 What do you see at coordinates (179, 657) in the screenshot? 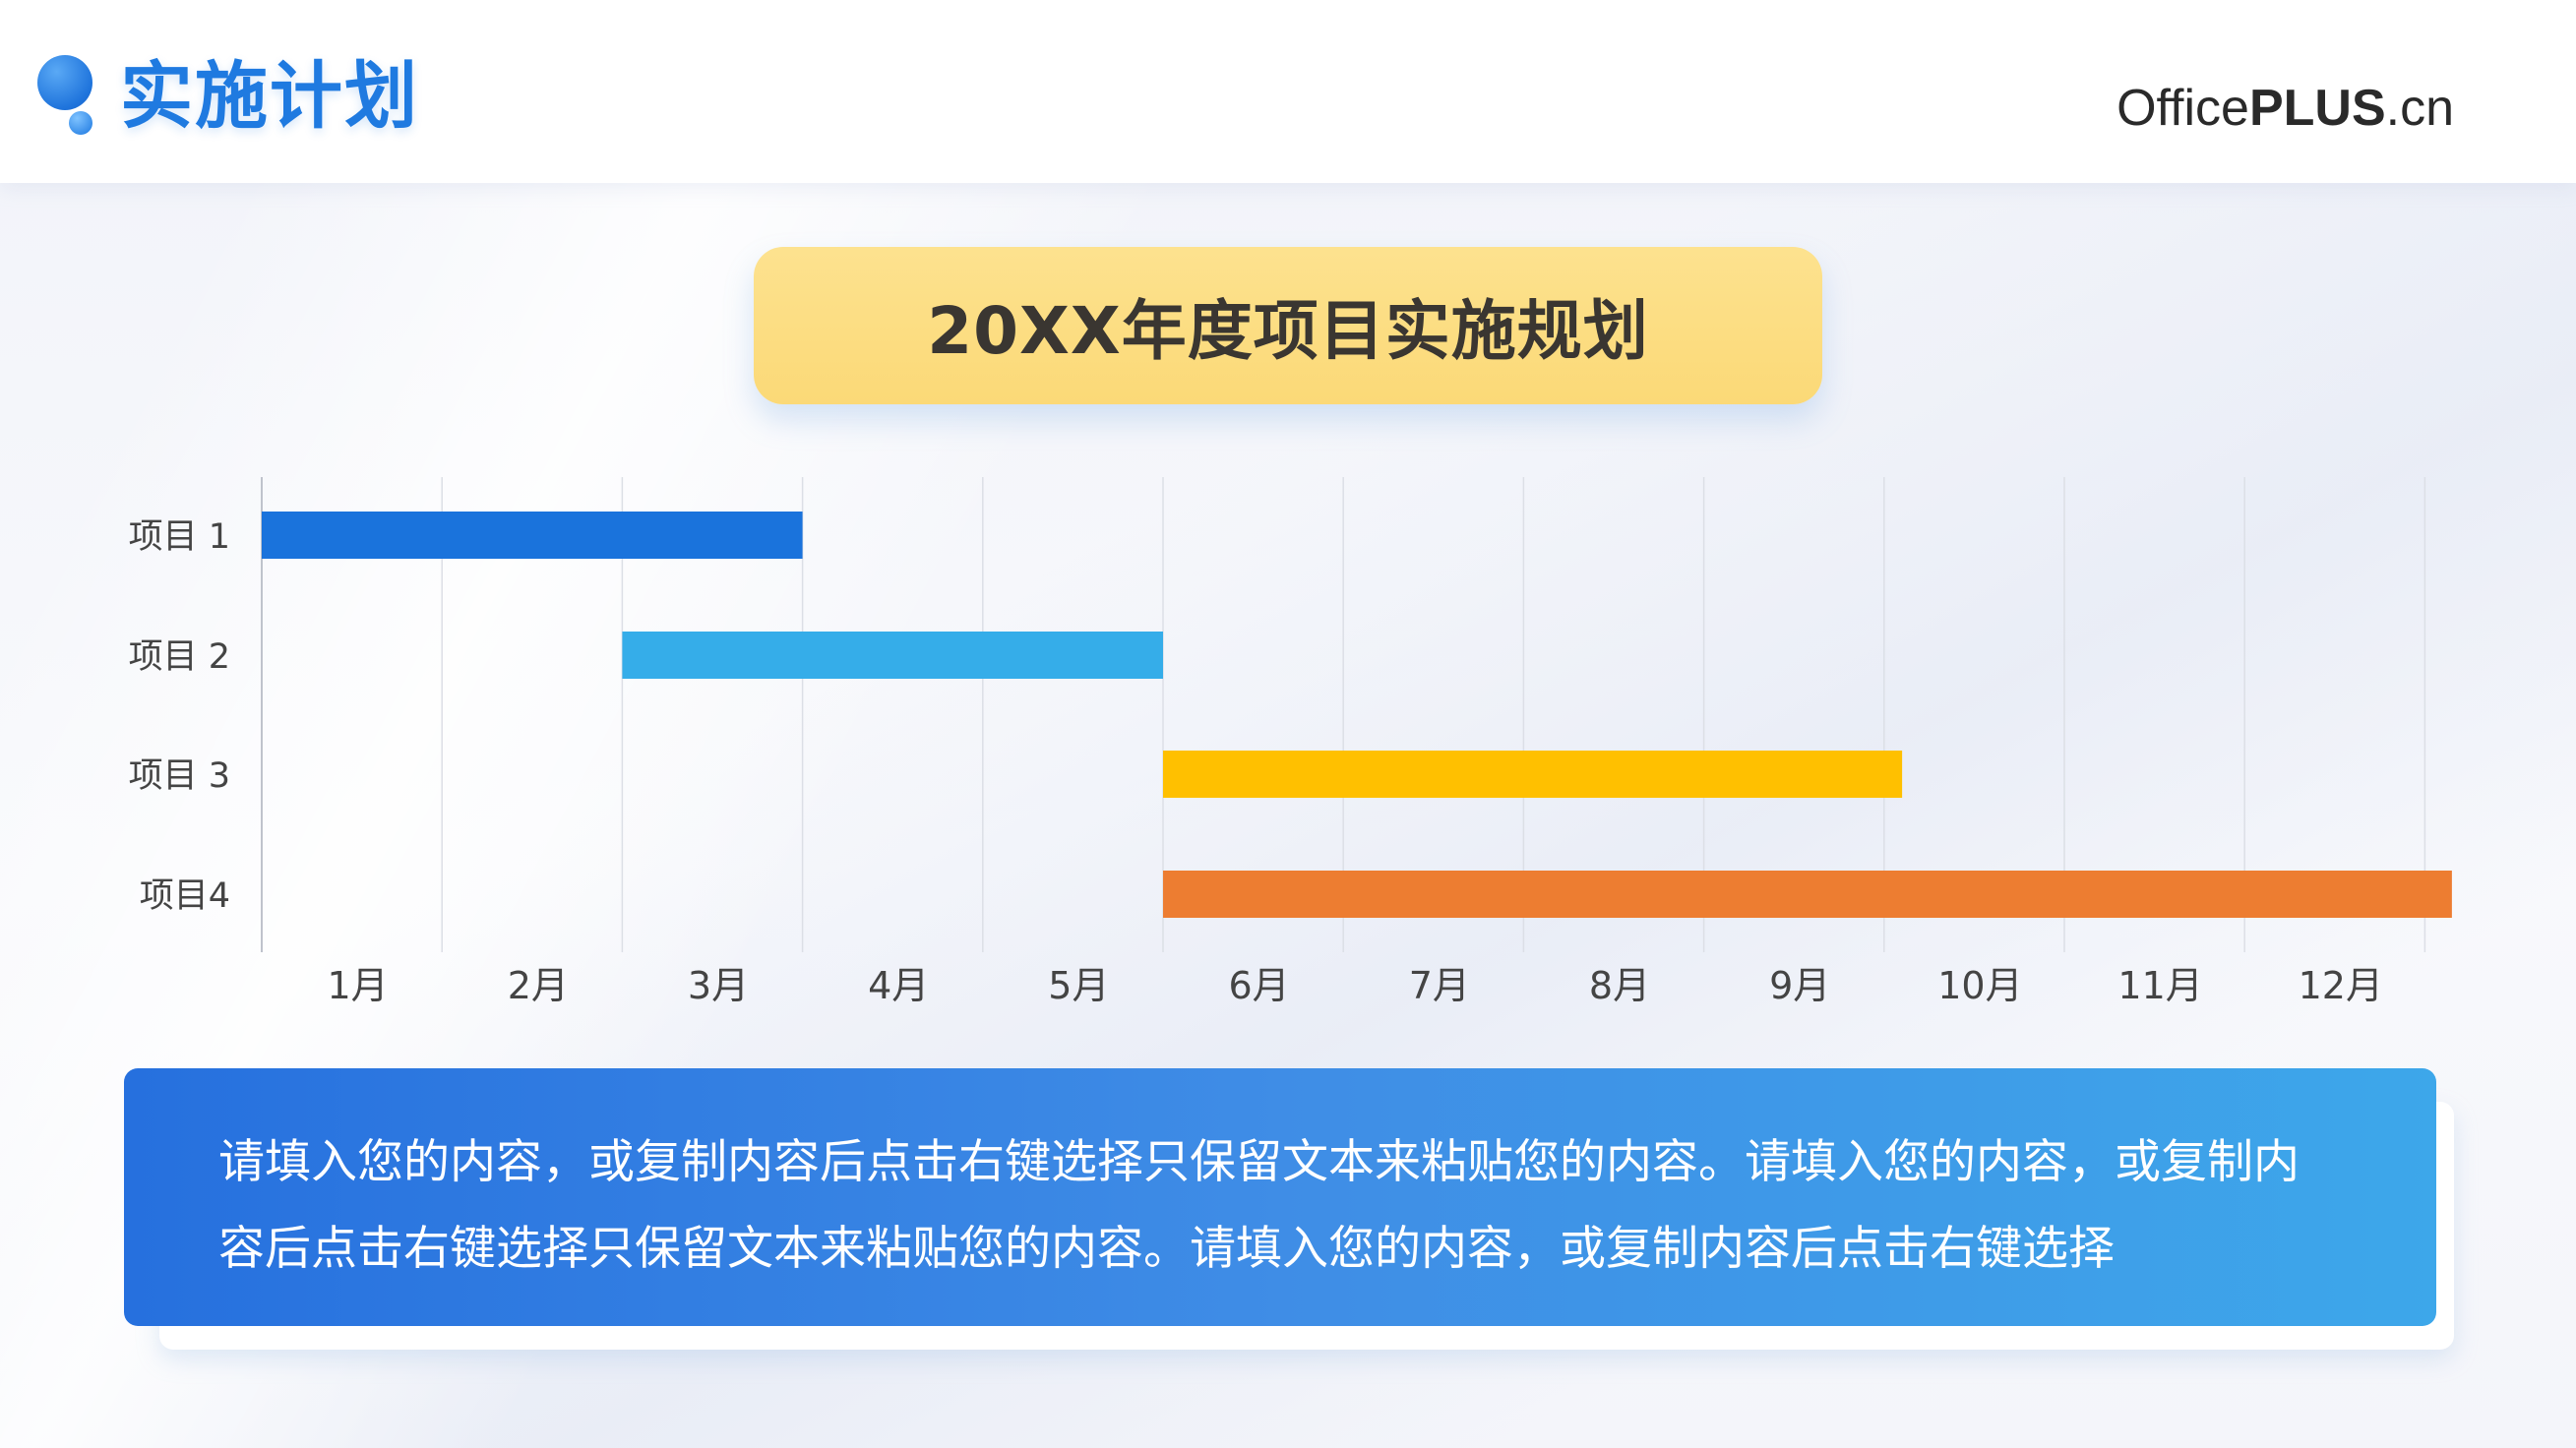
I see `y-category-label: 项目 2` at bounding box center [179, 657].